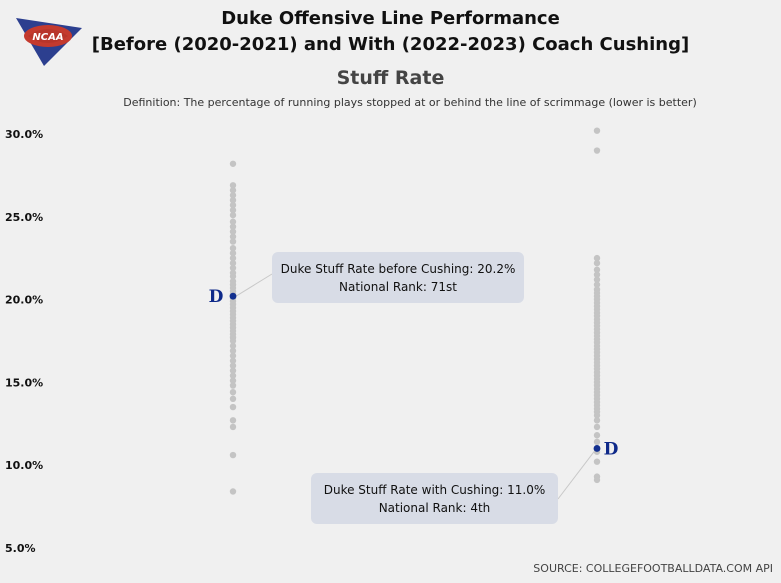 The width and height of the screenshot is (781, 583). I want to click on y-tick-label: 10.0%, so click(24, 465).